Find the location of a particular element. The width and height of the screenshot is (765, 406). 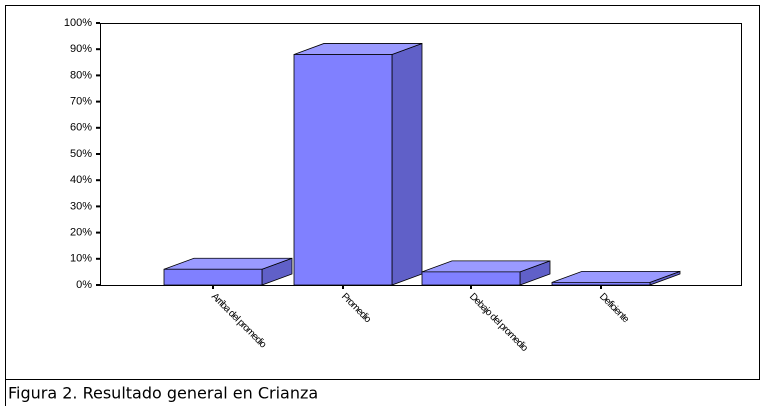

y-tick-label: 10% is located at coordinates (81, 259).